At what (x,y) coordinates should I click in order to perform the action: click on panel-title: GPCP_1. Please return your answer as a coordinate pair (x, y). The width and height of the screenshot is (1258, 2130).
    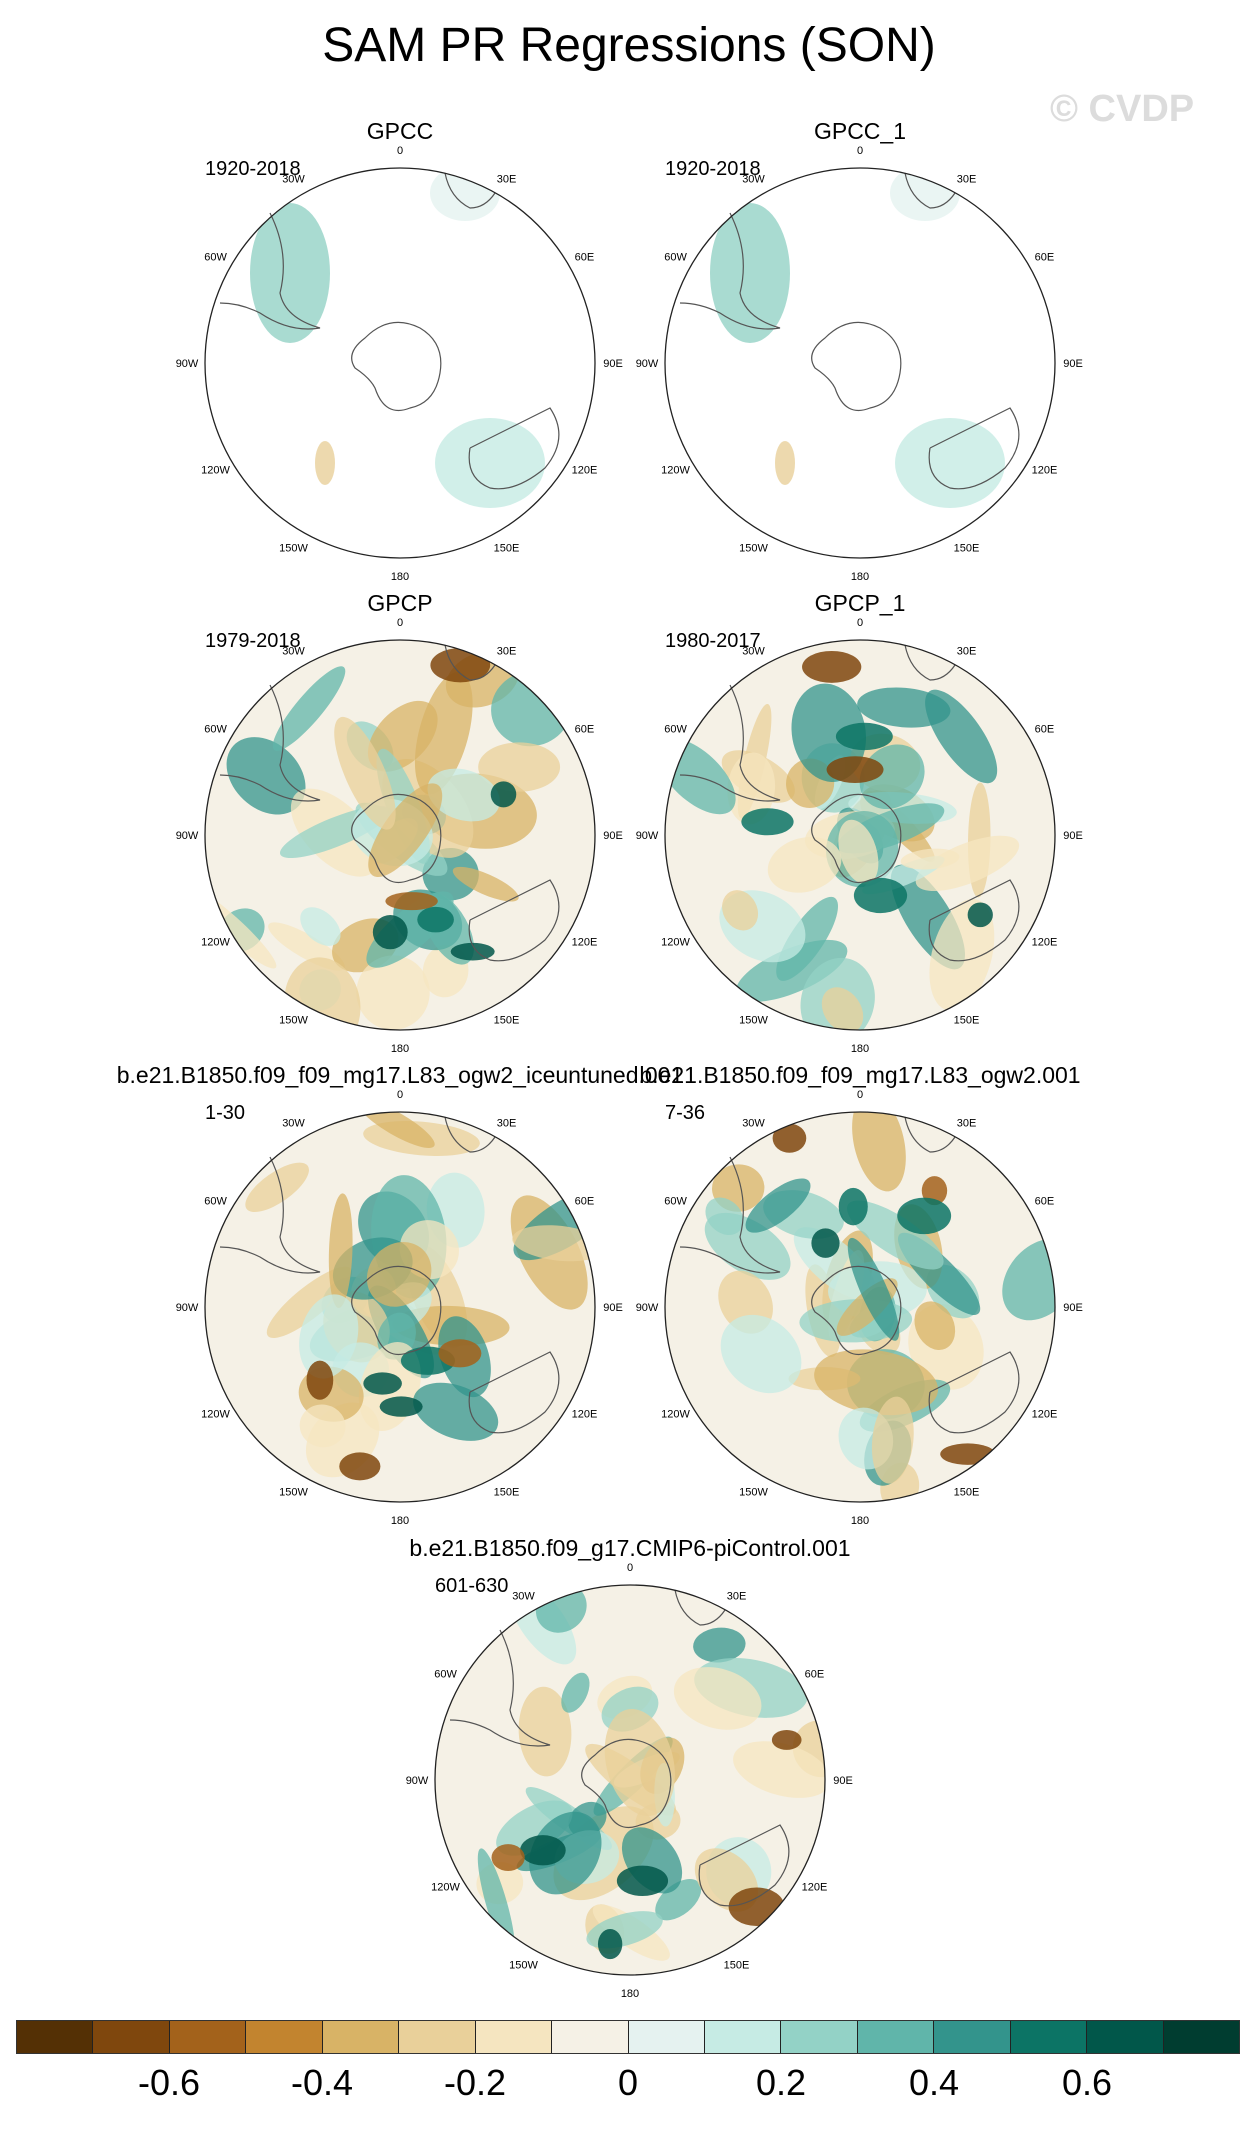
    Looking at the image, I should click on (860, 603).